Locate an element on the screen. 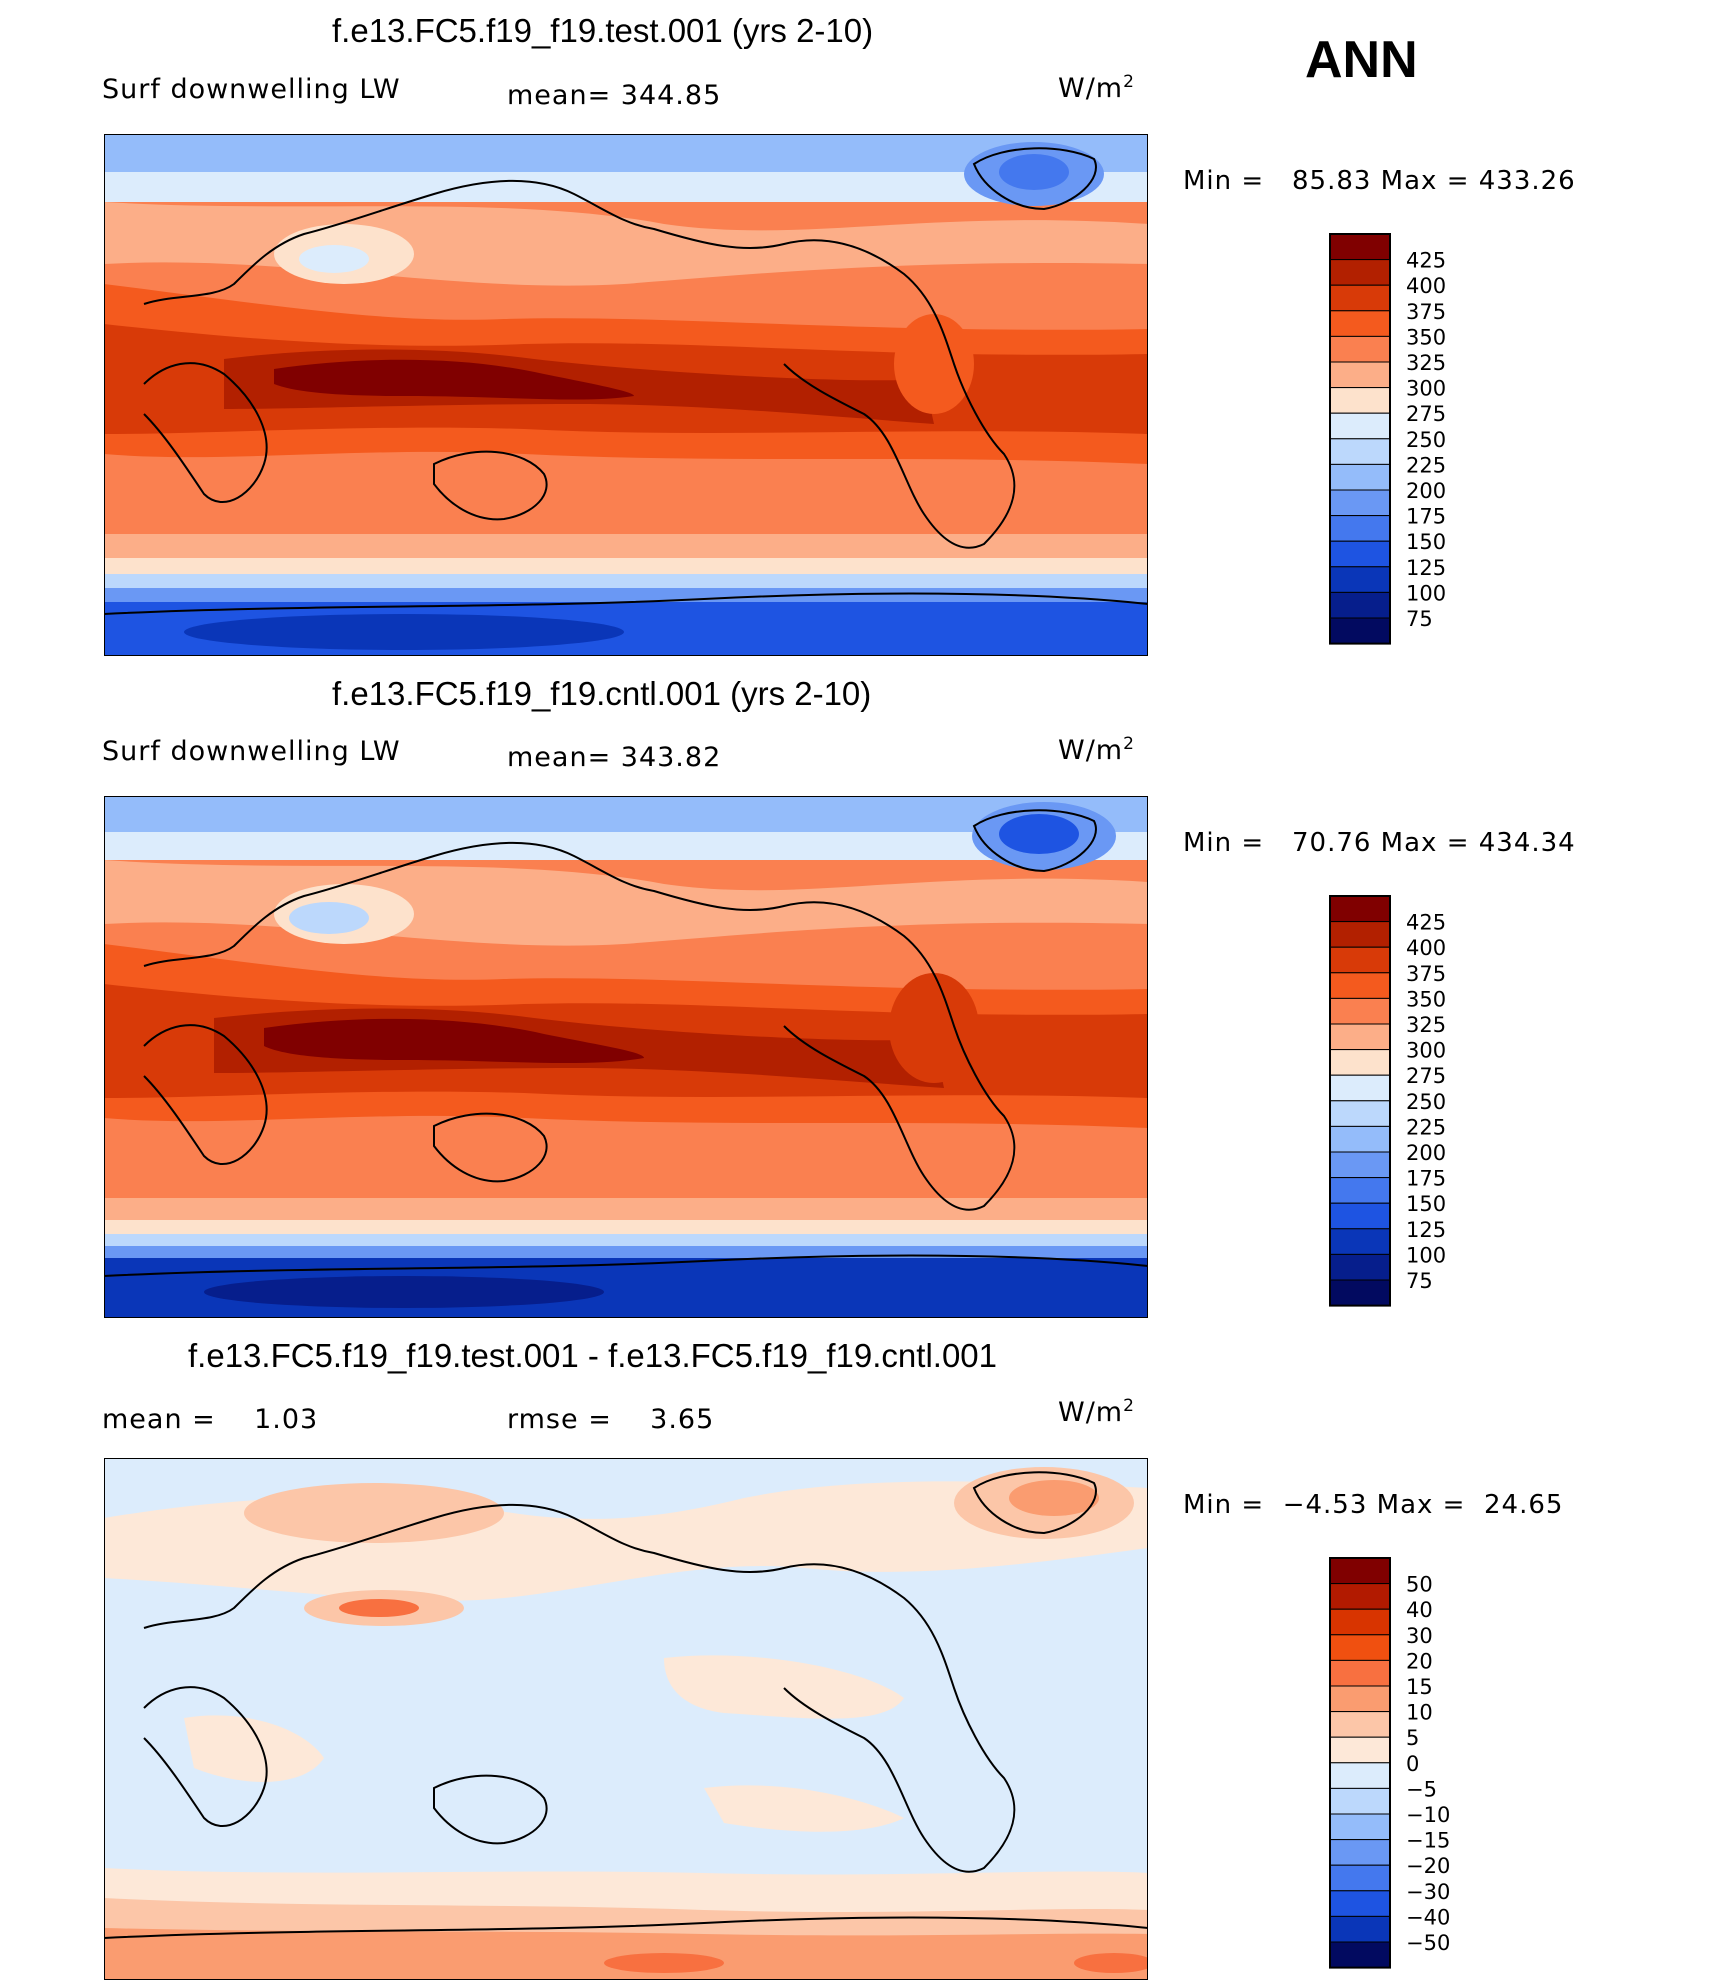 Image resolution: width=1710 pixels, height=1985 pixels. panel-2-colorbar-swatches is located at coordinates (1360, 1101).